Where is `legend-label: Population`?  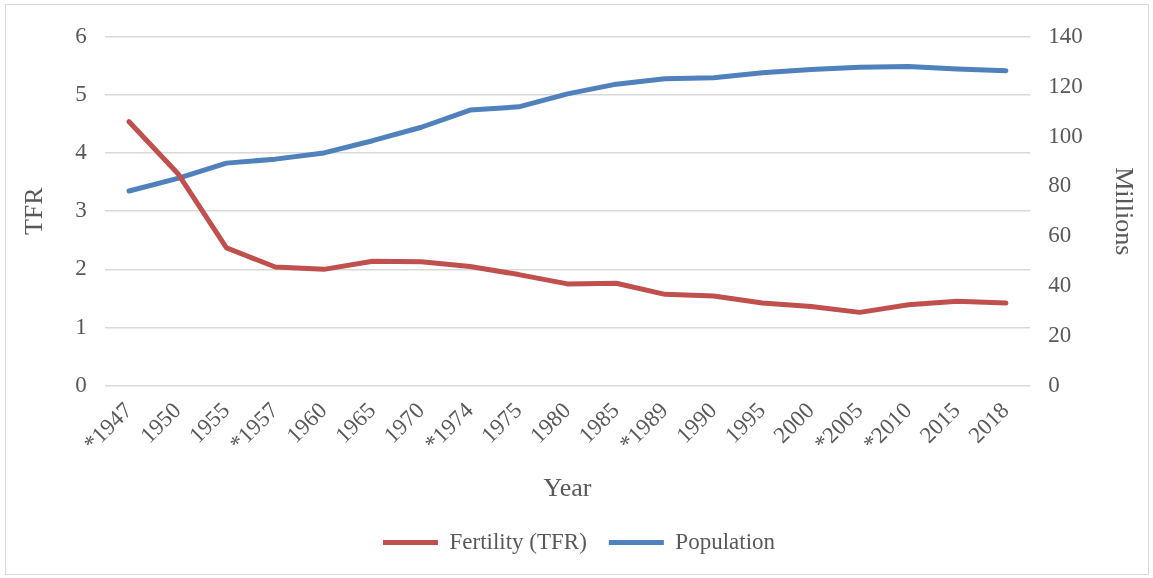 legend-label: Population is located at coordinates (725, 541).